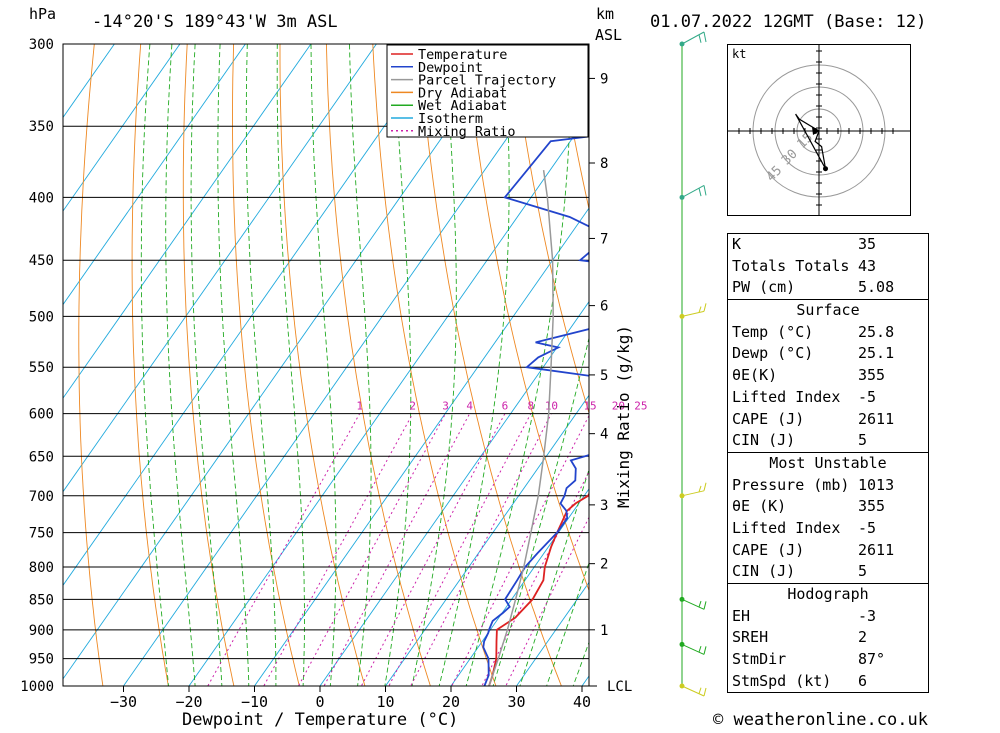  What do you see at coordinates (385, 702) in the screenshot?
I see `x-tick-label: 10` at bounding box center [385, 702].